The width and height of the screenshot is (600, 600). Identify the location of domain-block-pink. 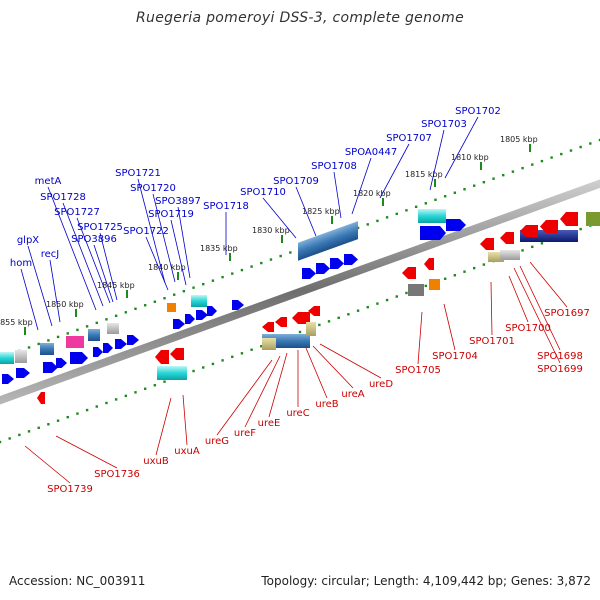
(75, 342).